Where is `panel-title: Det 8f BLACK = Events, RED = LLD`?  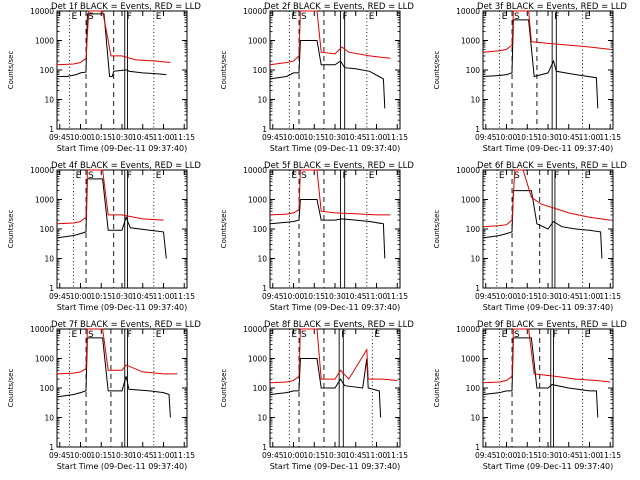 panel-title: Det 8f BLACK = Events, RED = LLD is located at coordinates (339, 325).